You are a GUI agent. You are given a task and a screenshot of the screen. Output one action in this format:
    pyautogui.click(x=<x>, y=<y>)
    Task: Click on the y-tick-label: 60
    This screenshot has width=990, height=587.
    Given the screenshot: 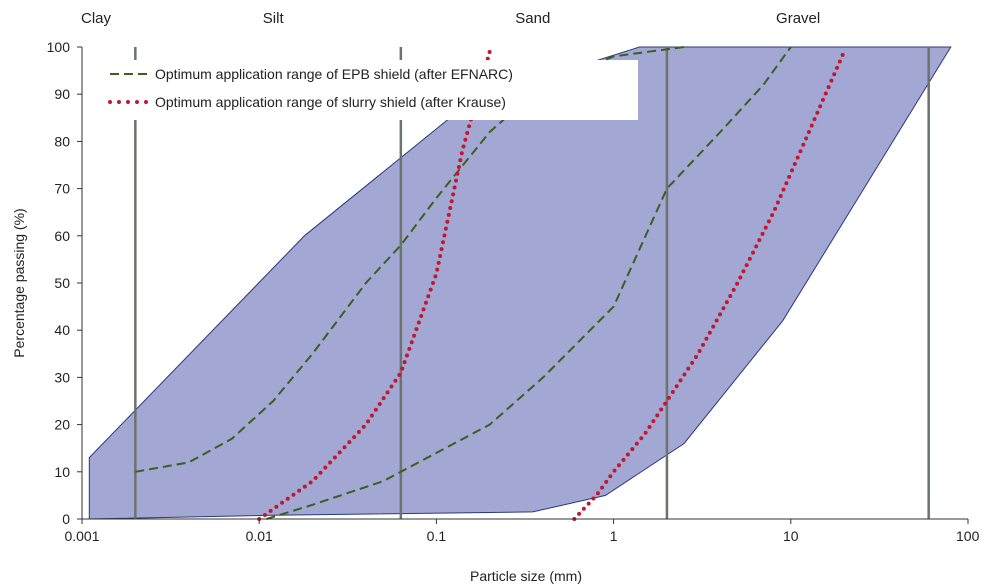 What is the action you would take?
    pyautogui.click(x=62, y=236)
    